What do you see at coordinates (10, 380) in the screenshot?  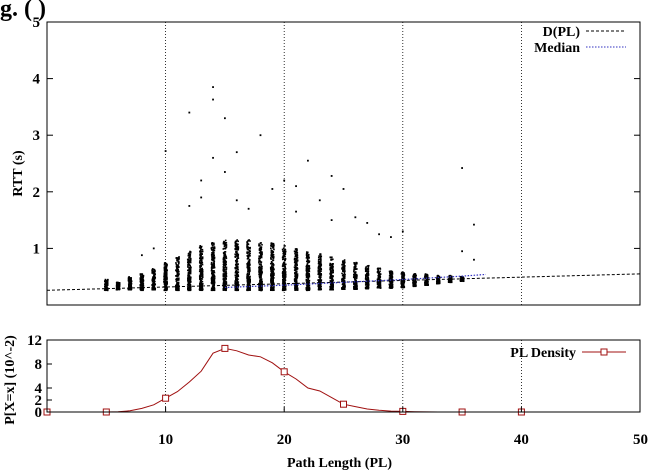 I see `density-y-axis-label: P[X=x] (10^-2)` at bounding box center [10, 380].